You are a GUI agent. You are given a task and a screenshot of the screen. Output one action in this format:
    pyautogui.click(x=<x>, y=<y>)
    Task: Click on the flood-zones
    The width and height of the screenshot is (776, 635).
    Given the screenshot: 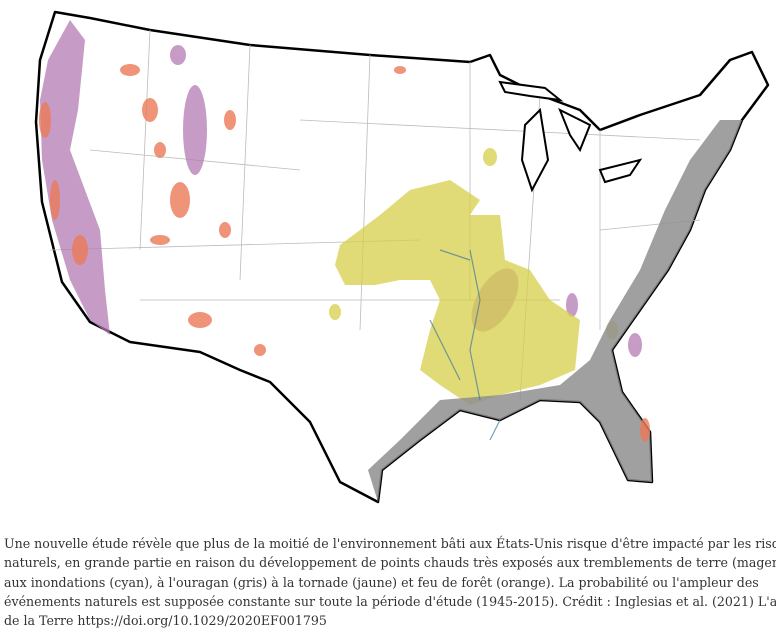 What is the action you would take?
    pyautogui.click(x=465, y=345)
    